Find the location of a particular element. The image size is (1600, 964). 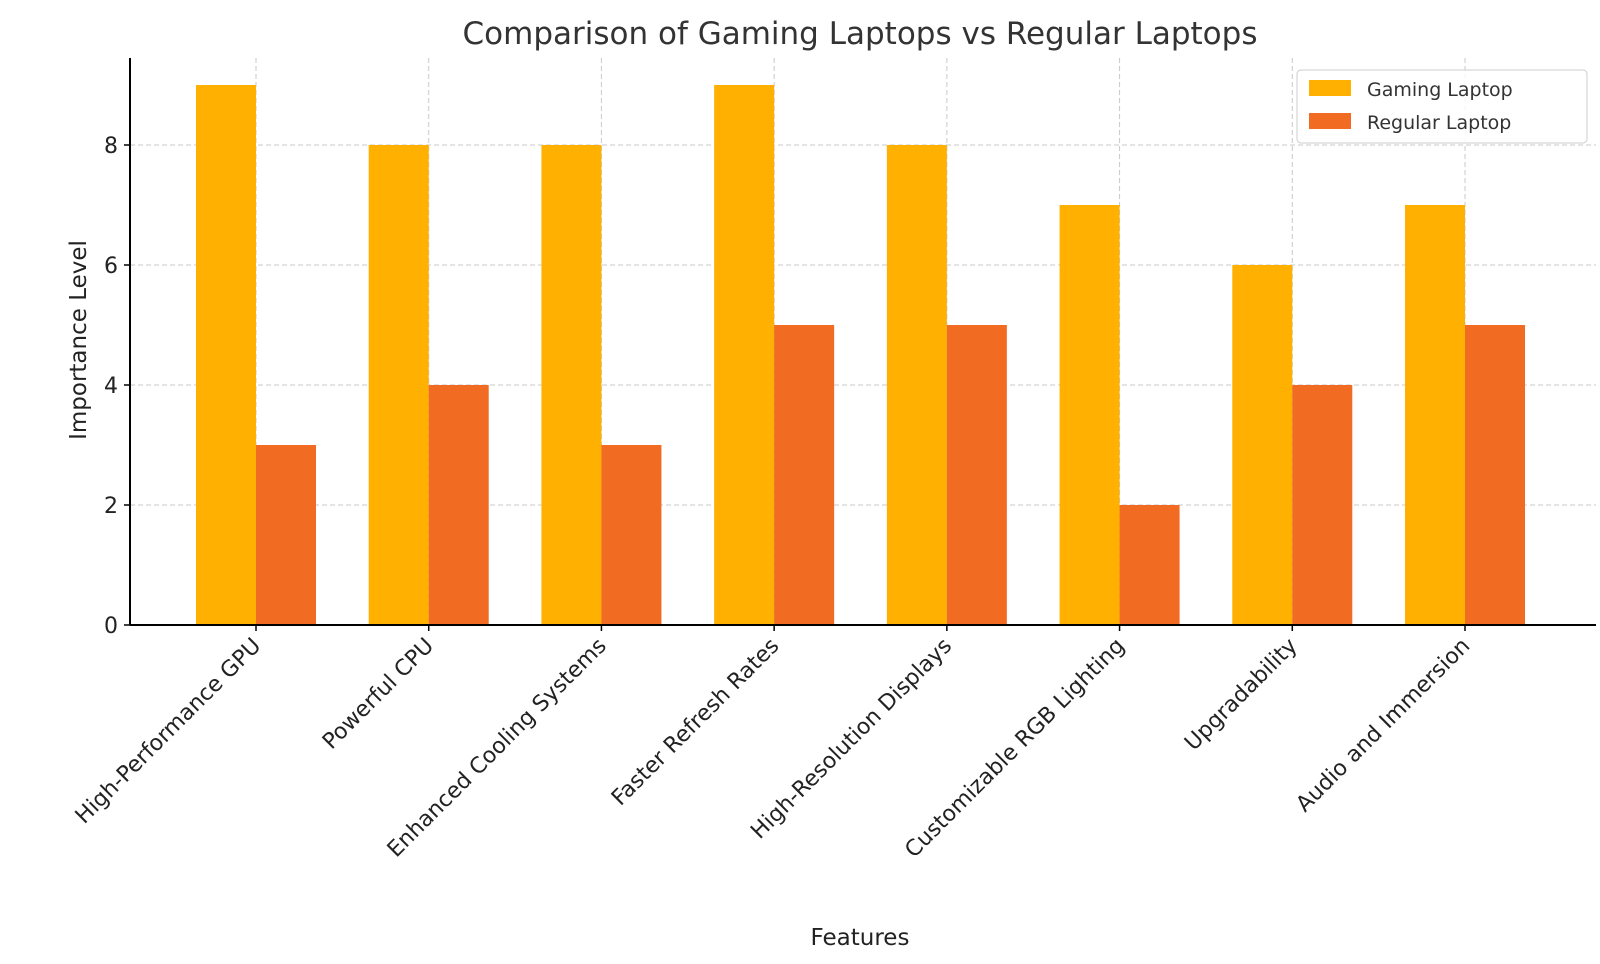

x-tick-label: Upgradability is located at coordinates (1241, 695).